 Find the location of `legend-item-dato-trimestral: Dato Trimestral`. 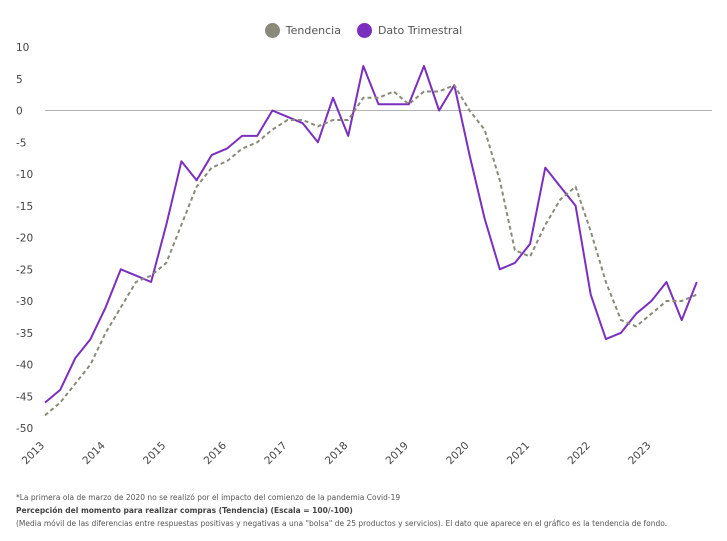

legend-item-dato-trimestral: Dato Trimestral is located at coordinates (409, 30).